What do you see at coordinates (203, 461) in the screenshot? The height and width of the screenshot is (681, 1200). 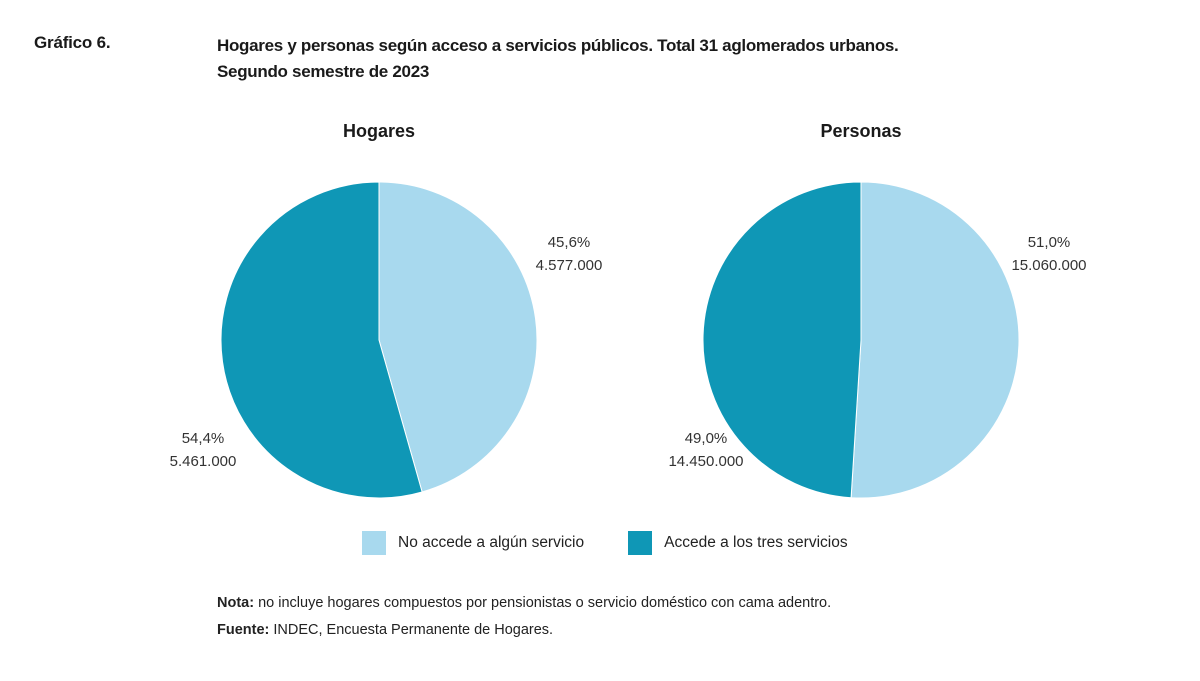 I see `pie-value-label: 5.461.000` at bounding box center [203, 461].